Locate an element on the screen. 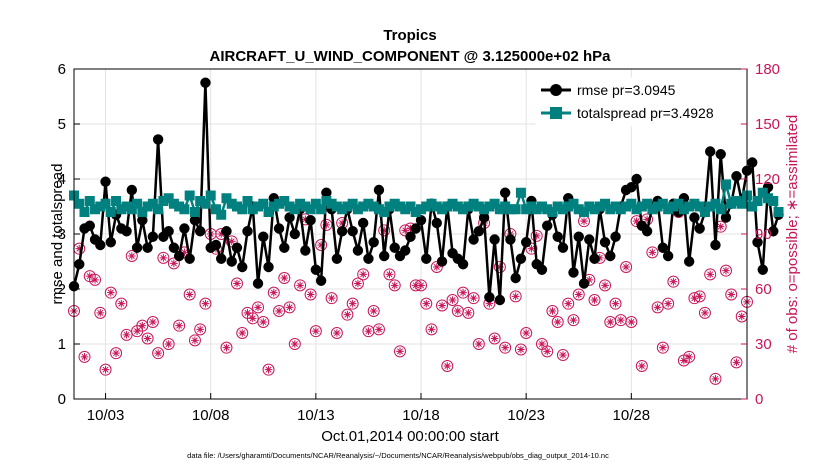 This screenshot has width=830, height=470. y-tick-label: 6 is located at coordinates (62, 69).